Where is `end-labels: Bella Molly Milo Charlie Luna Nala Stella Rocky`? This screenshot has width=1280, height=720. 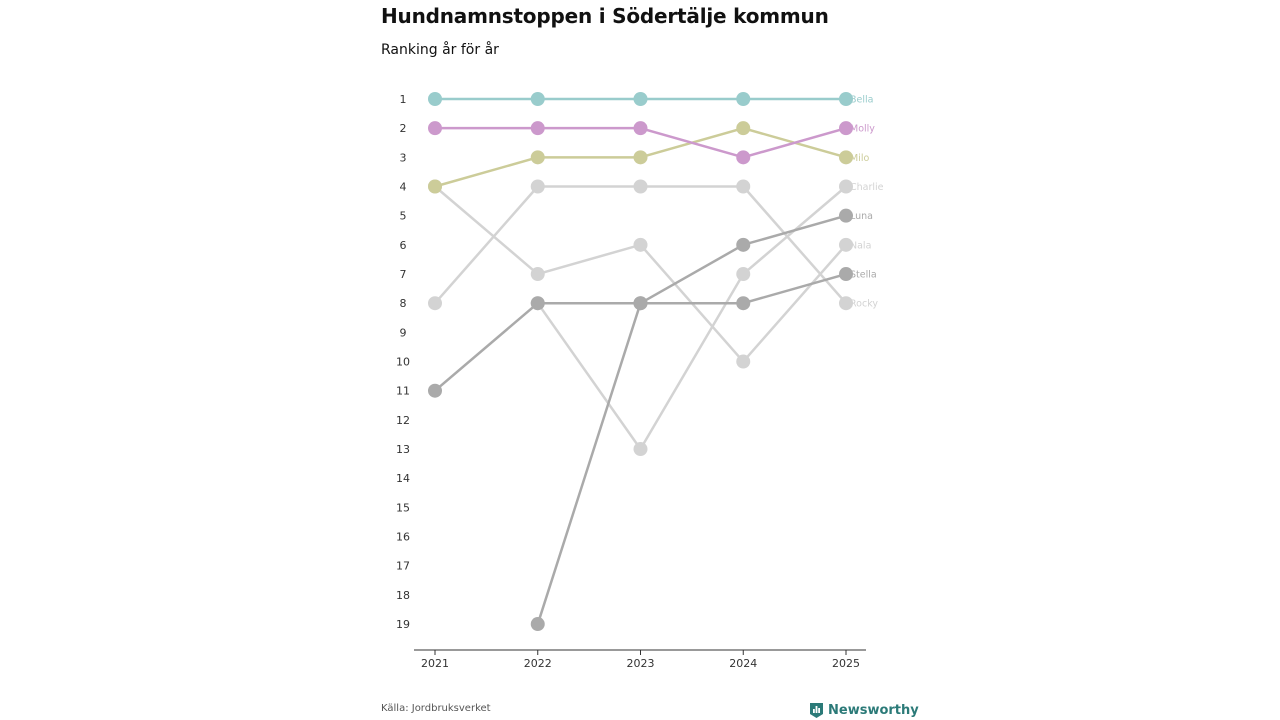 end-labels: Bella Molly Milo Charlie Luna Nala Stella Rocky is located at coordinates (867, 202).